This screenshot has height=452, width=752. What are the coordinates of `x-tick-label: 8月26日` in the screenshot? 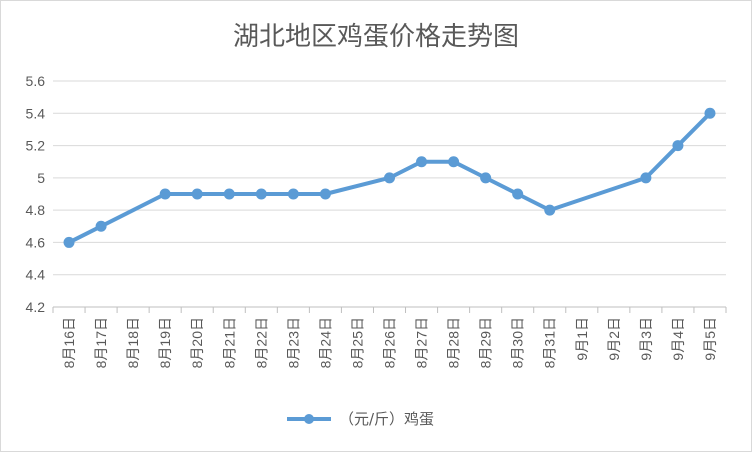 It's located at (390, 342).